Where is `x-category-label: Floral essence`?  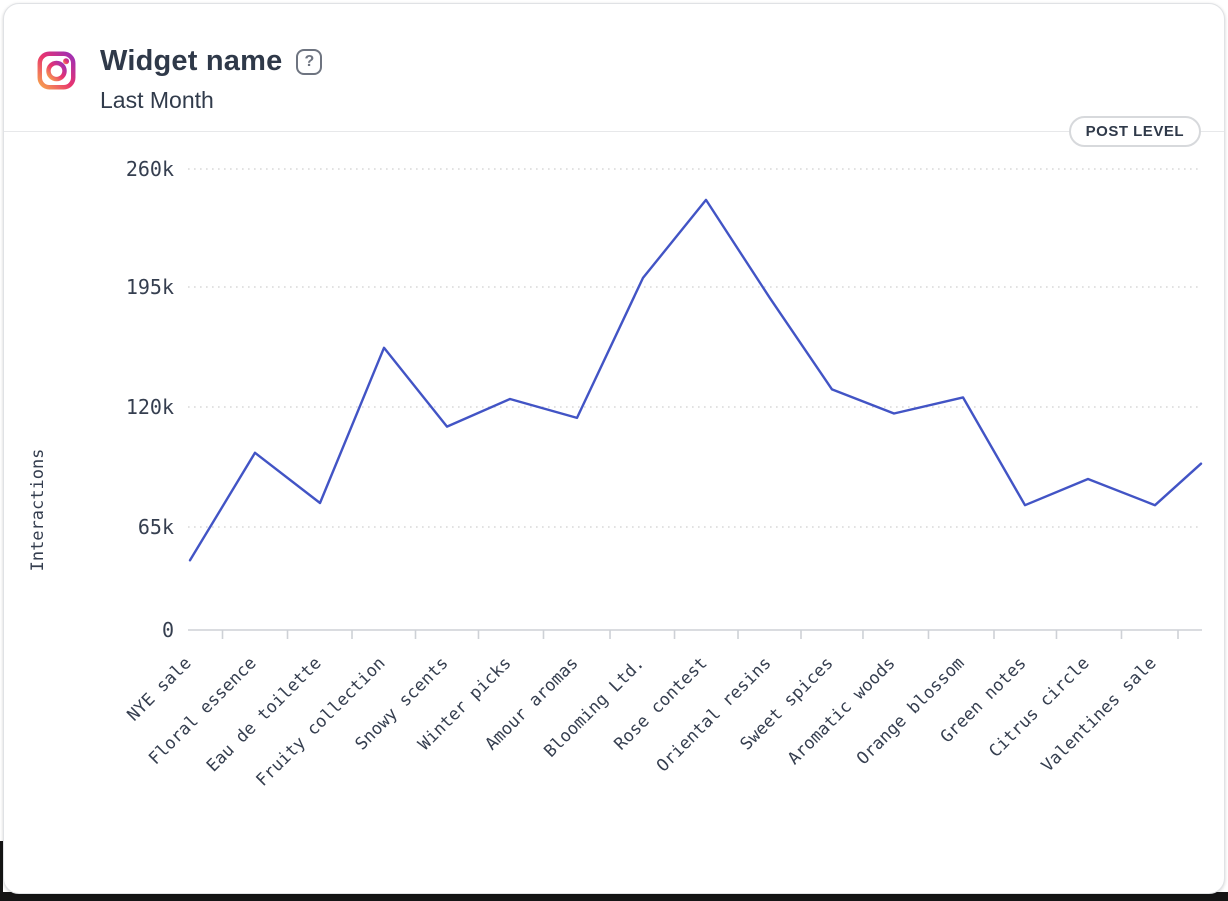
x-category-label: Floral essence is located at coordinates (202, 710).